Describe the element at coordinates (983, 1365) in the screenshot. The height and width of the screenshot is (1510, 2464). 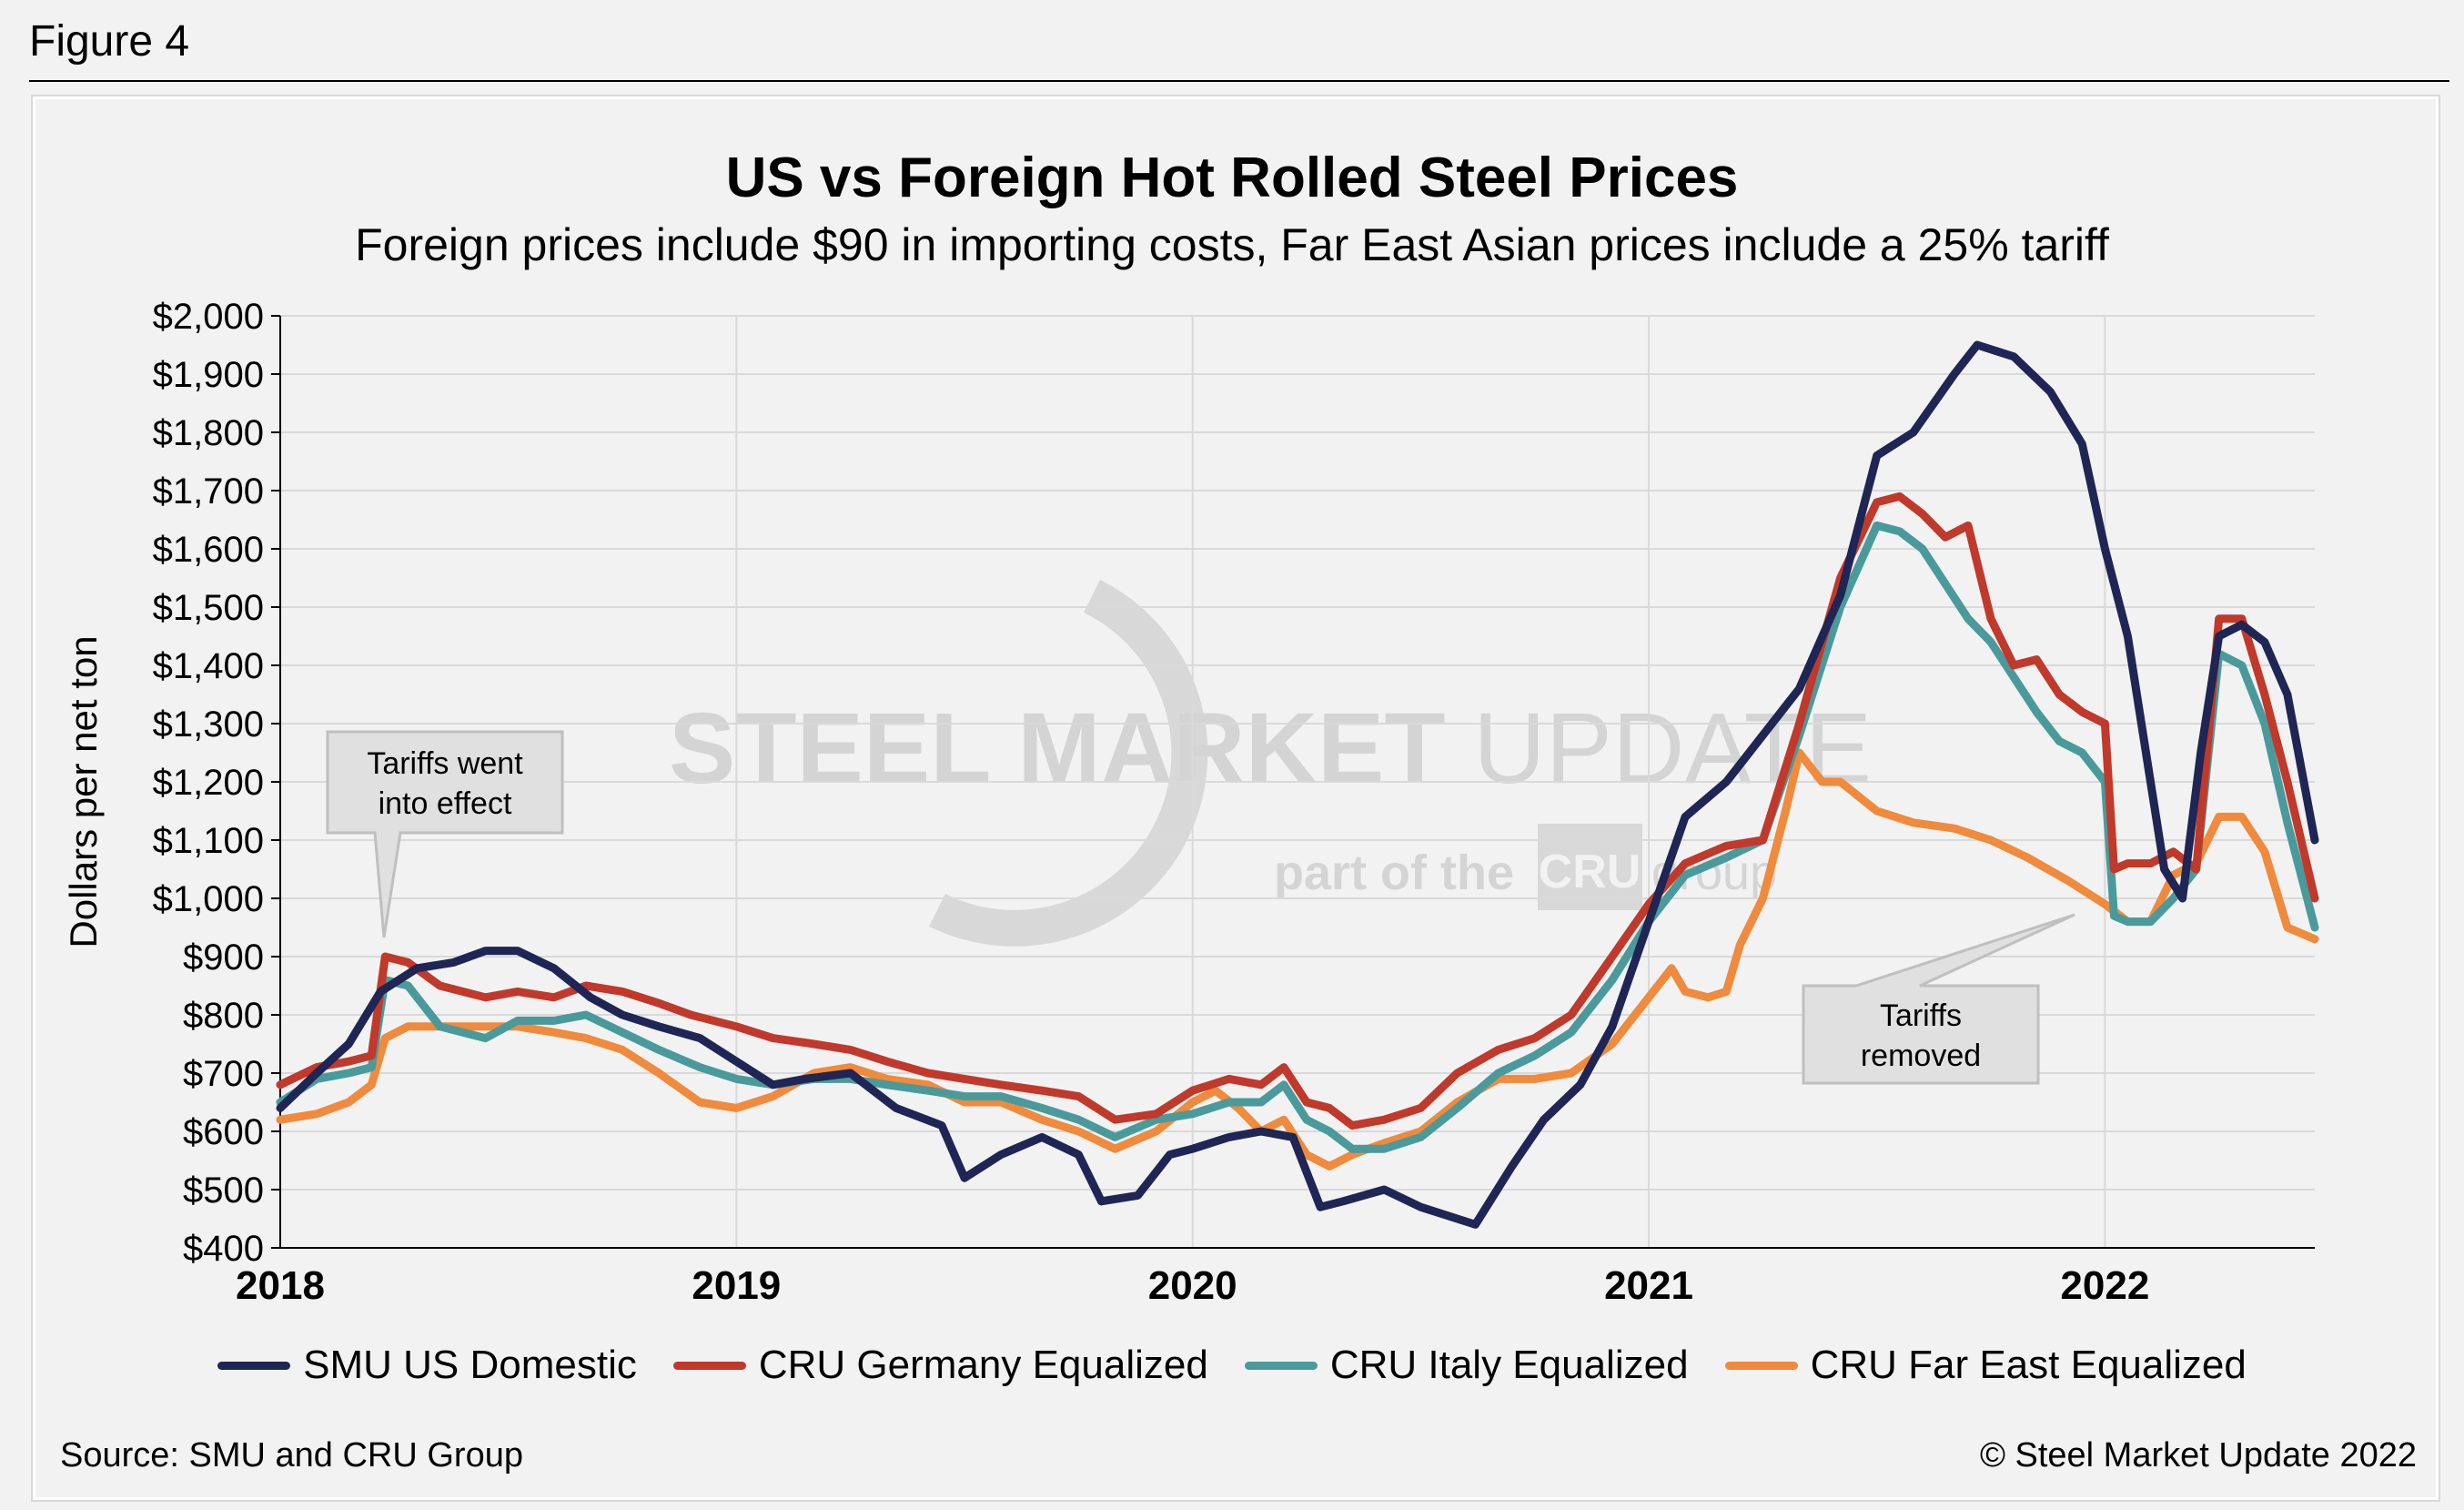
I see `legend-label: CRU Germany Equalized` at that location.